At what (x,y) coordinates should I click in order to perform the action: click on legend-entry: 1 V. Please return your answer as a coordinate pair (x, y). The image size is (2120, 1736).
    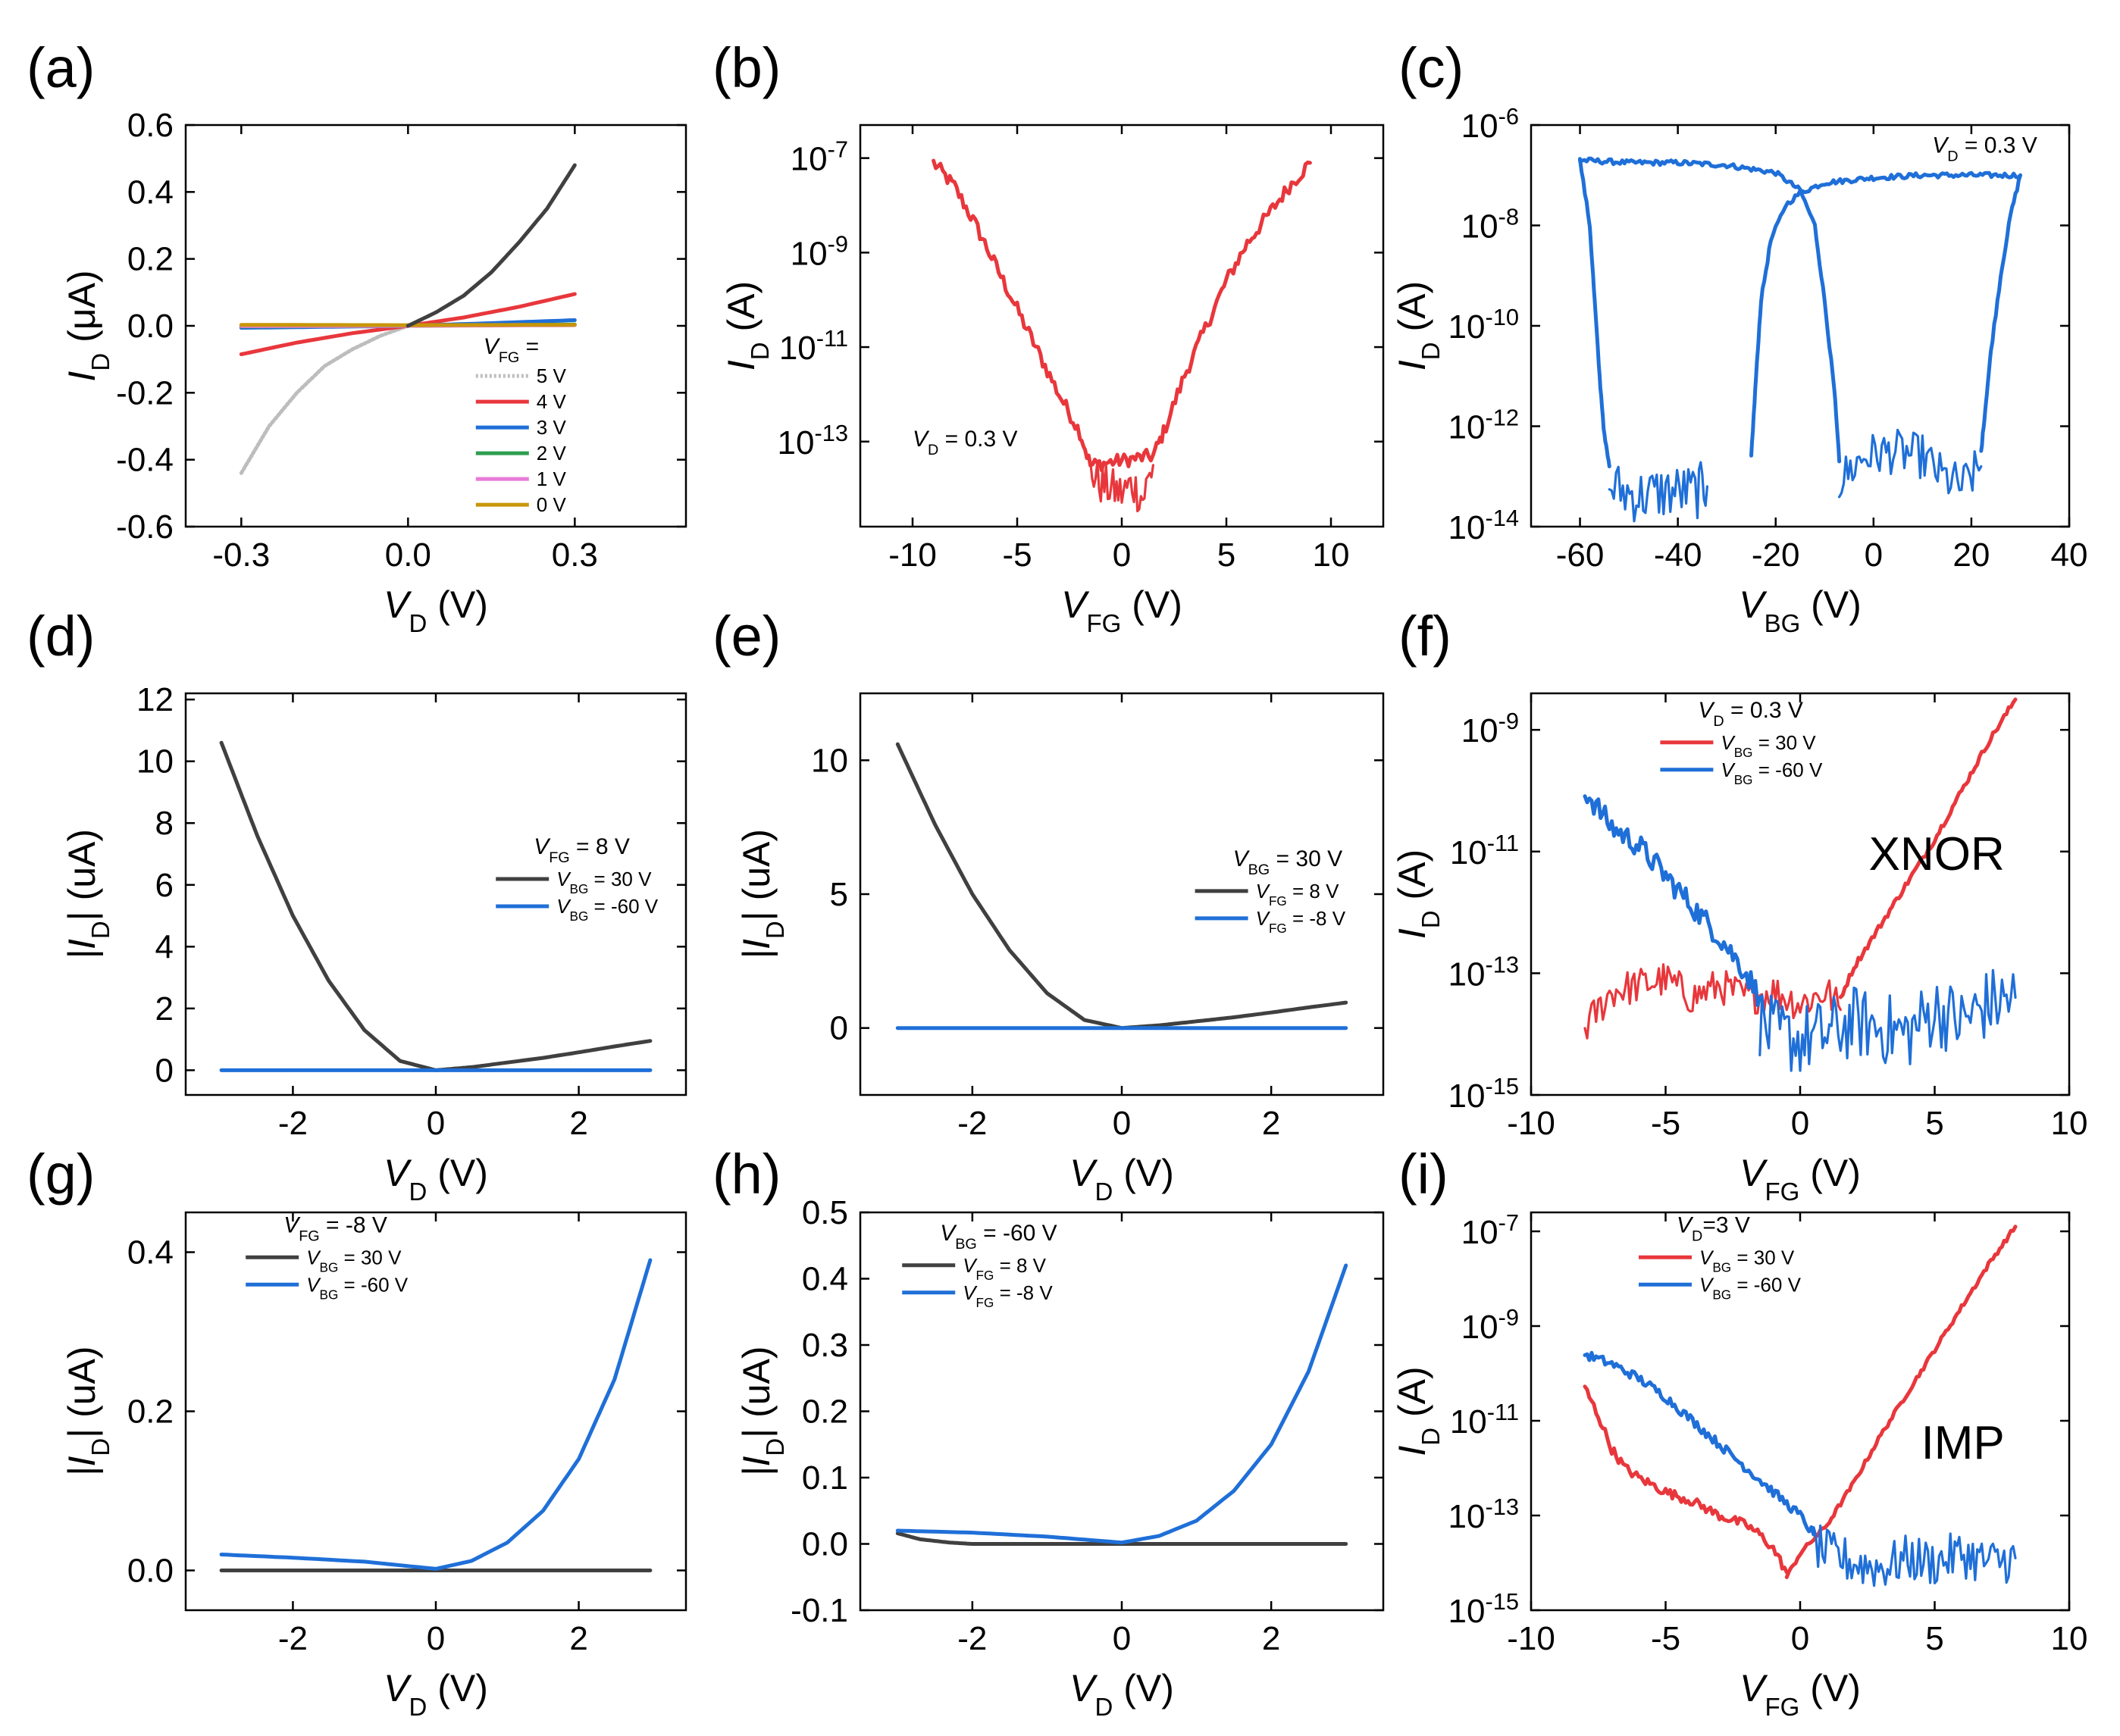
    Looking at the image, I should click on (552, 479).